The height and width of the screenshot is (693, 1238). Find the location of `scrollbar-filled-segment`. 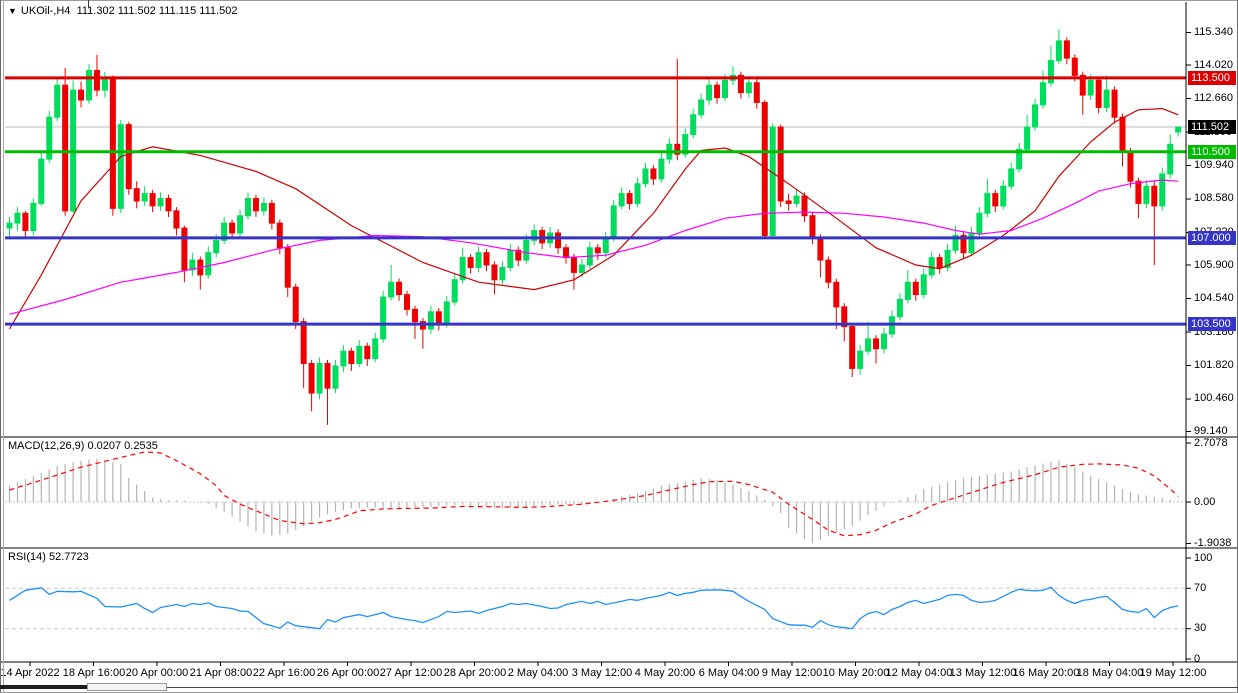

scrollbar-filled-segment is located at coordinates (43, 687).